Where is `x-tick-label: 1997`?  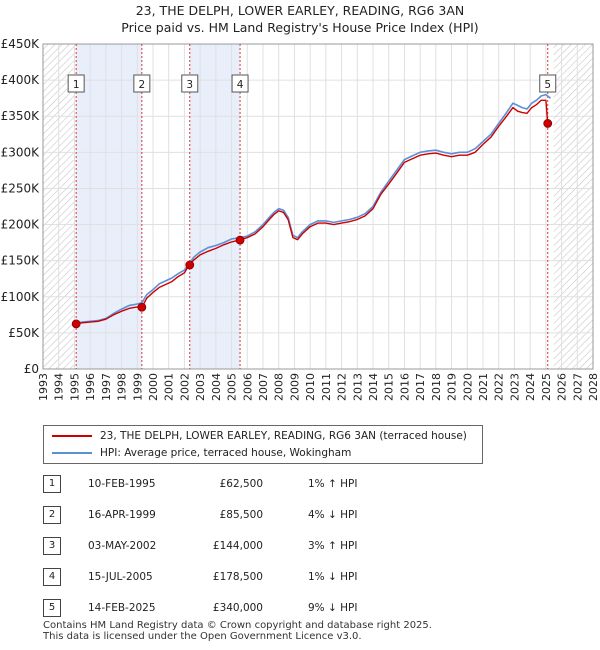 x-tick-label: 1997 is located at coordinates (106, 387).